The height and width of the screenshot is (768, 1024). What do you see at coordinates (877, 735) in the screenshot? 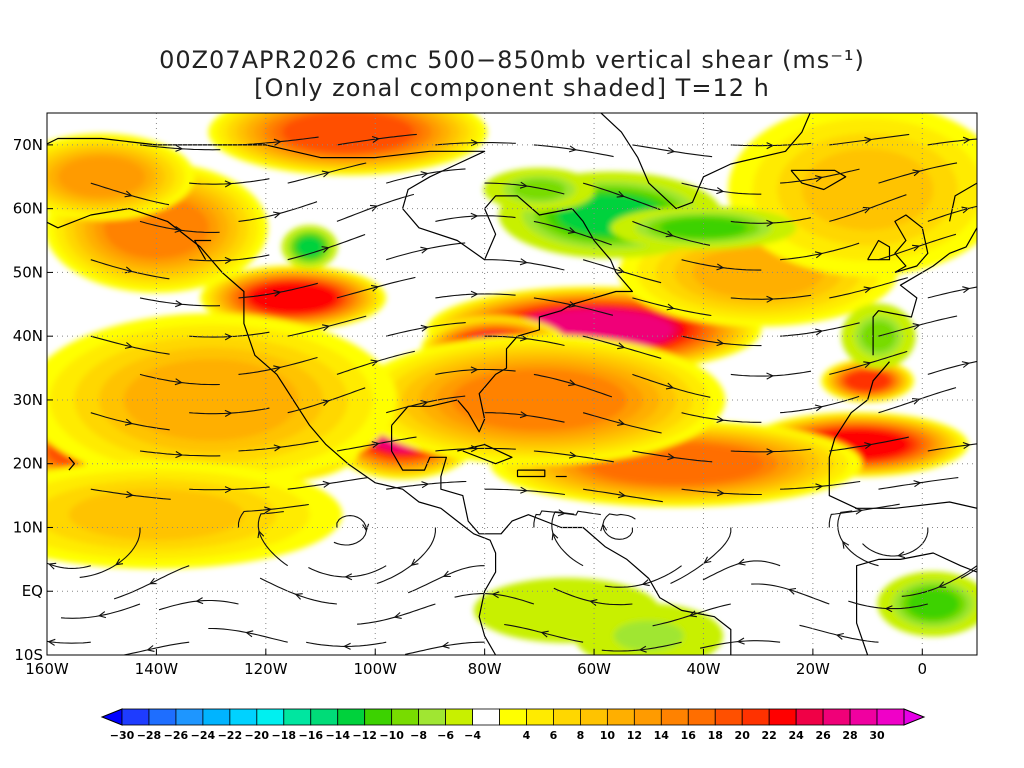
I see `colorbar-label: 30` at bounding box center [877, 735].